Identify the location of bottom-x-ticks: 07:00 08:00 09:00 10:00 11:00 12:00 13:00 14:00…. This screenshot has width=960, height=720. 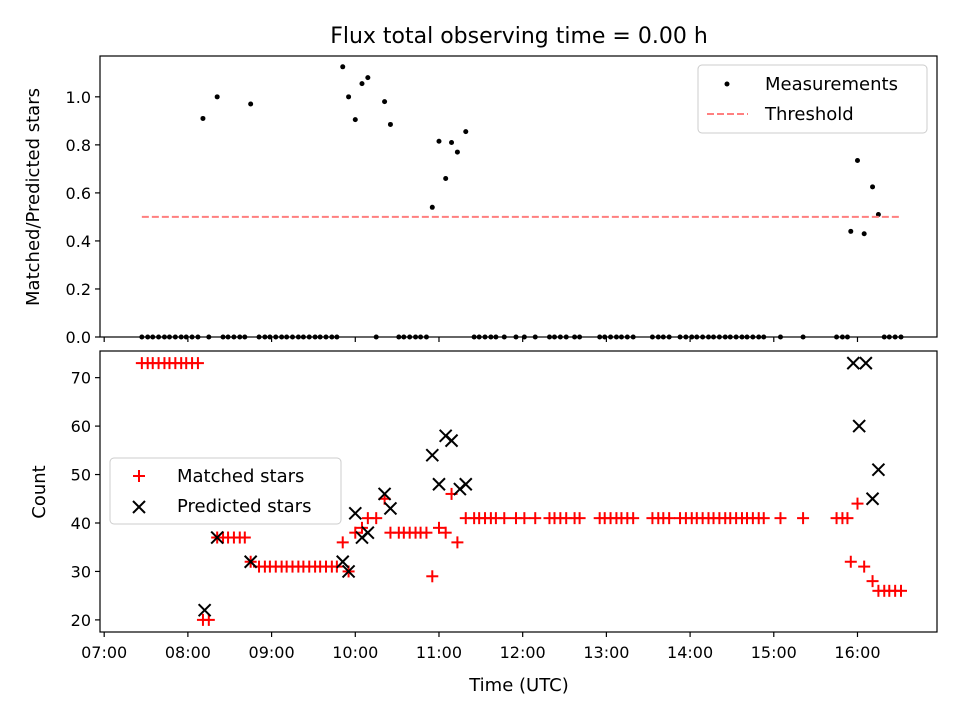
(481, 647).